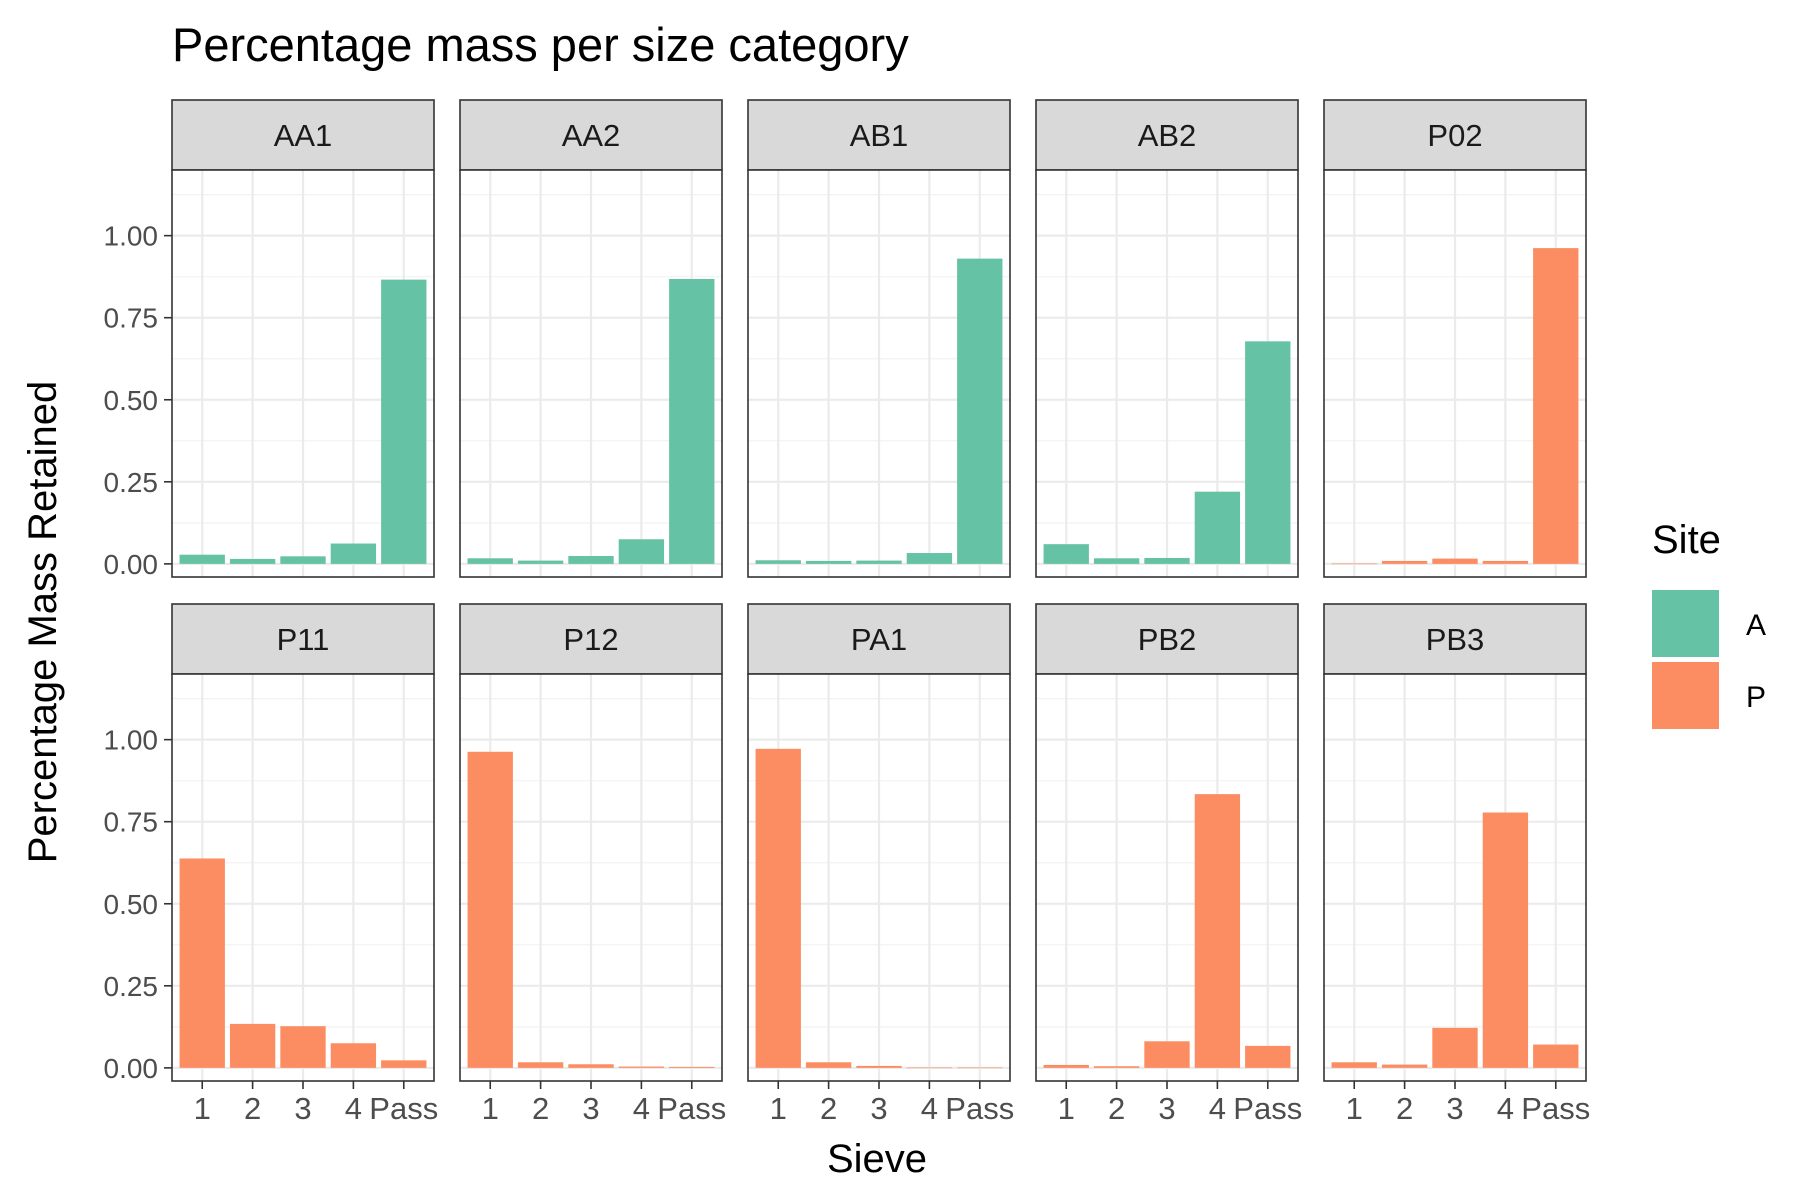 The image size is (1800, 1200). I want to click on strip-label: P11, so click(303, 639).